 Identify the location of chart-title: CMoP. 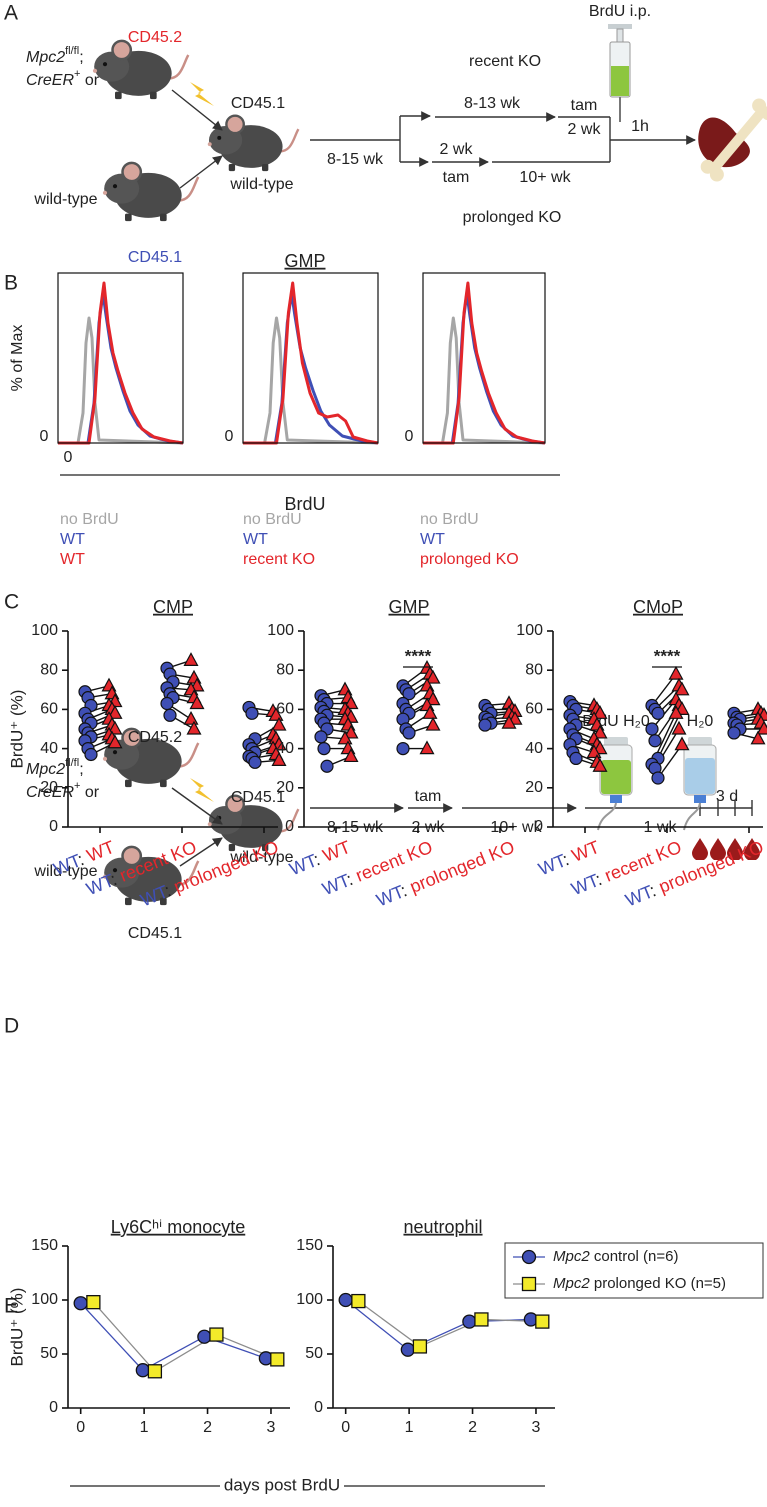
(658, 607).